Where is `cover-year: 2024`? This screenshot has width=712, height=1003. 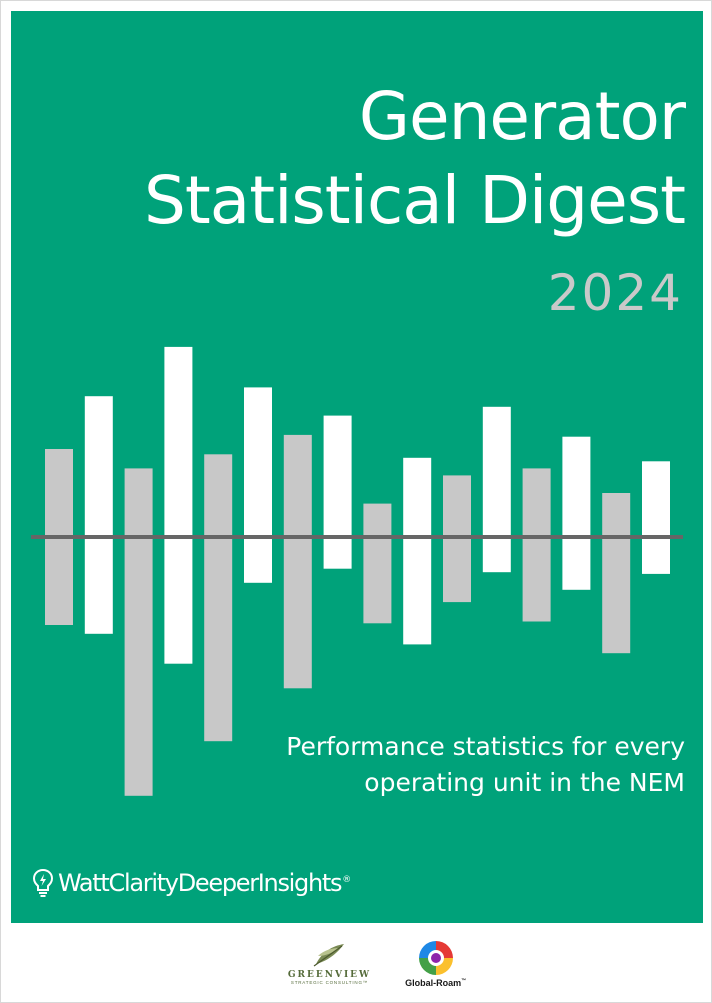 cover-year: 2024 is located at coordinates (615, 293).